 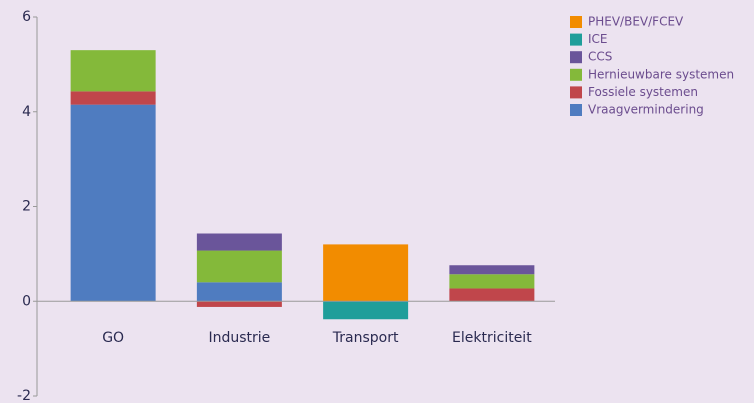 What do you see at coordinates (492, 338) in the screenshot?
I see `x-tick-label: Elektriciteit` at bounding box center [492, 338].